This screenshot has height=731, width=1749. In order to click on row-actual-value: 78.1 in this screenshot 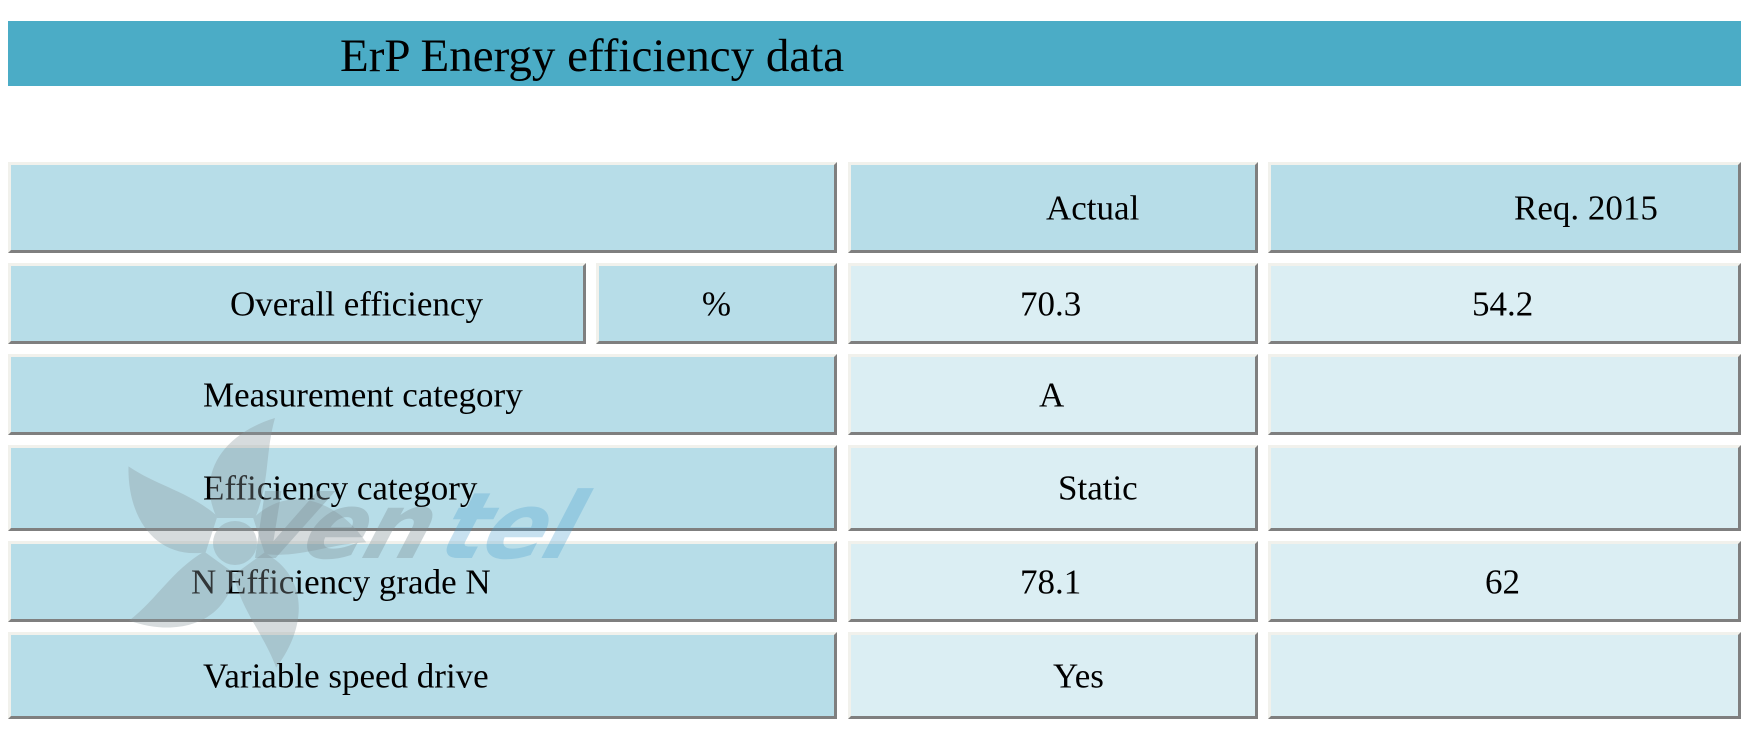, I will do `click(1051, 581)`.